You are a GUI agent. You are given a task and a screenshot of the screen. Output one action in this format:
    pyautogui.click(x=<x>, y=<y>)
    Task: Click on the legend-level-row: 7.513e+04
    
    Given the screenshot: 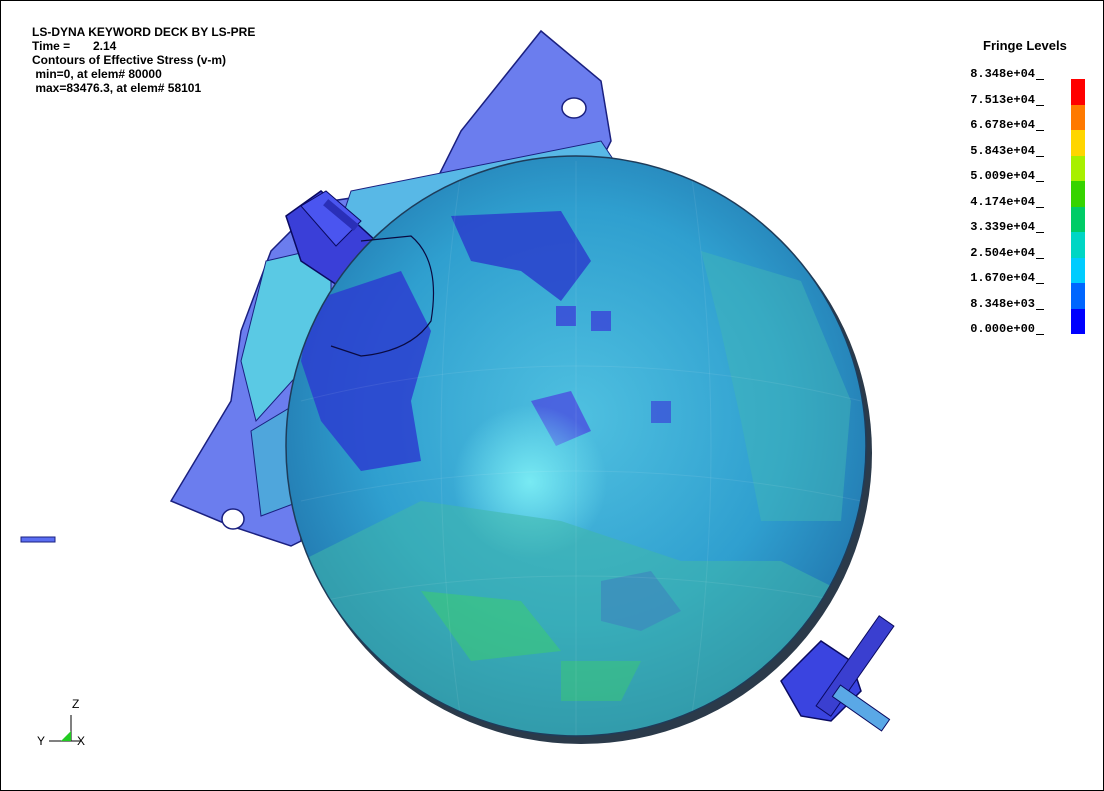 What is the action you would take?
    pyautogui.click(x=1014, y=103)
    